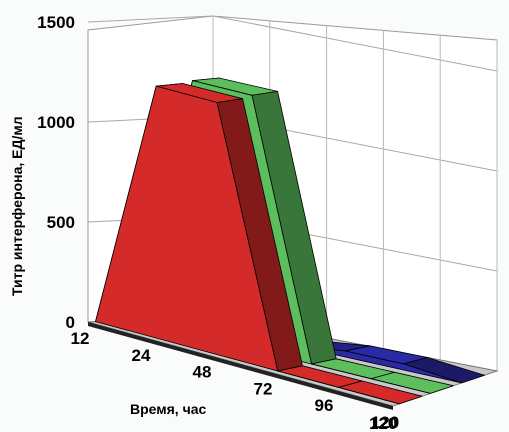  I want to click on chart-floor-edge, so click(240, 366).